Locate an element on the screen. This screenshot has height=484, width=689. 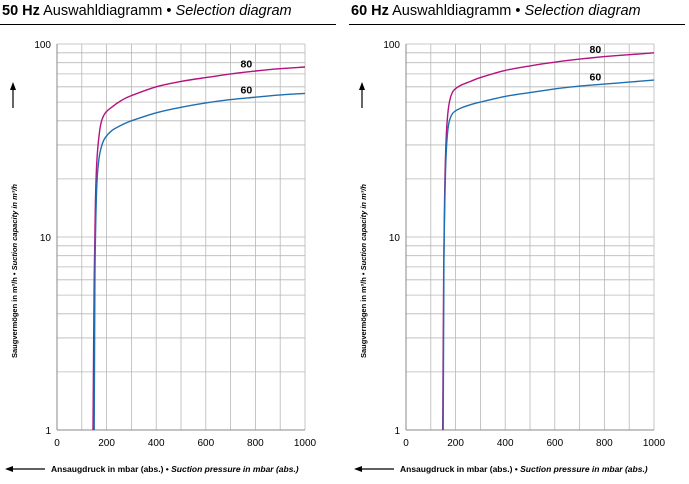
heading-frequency: 60 Hz is located at coordinates (370, 11).